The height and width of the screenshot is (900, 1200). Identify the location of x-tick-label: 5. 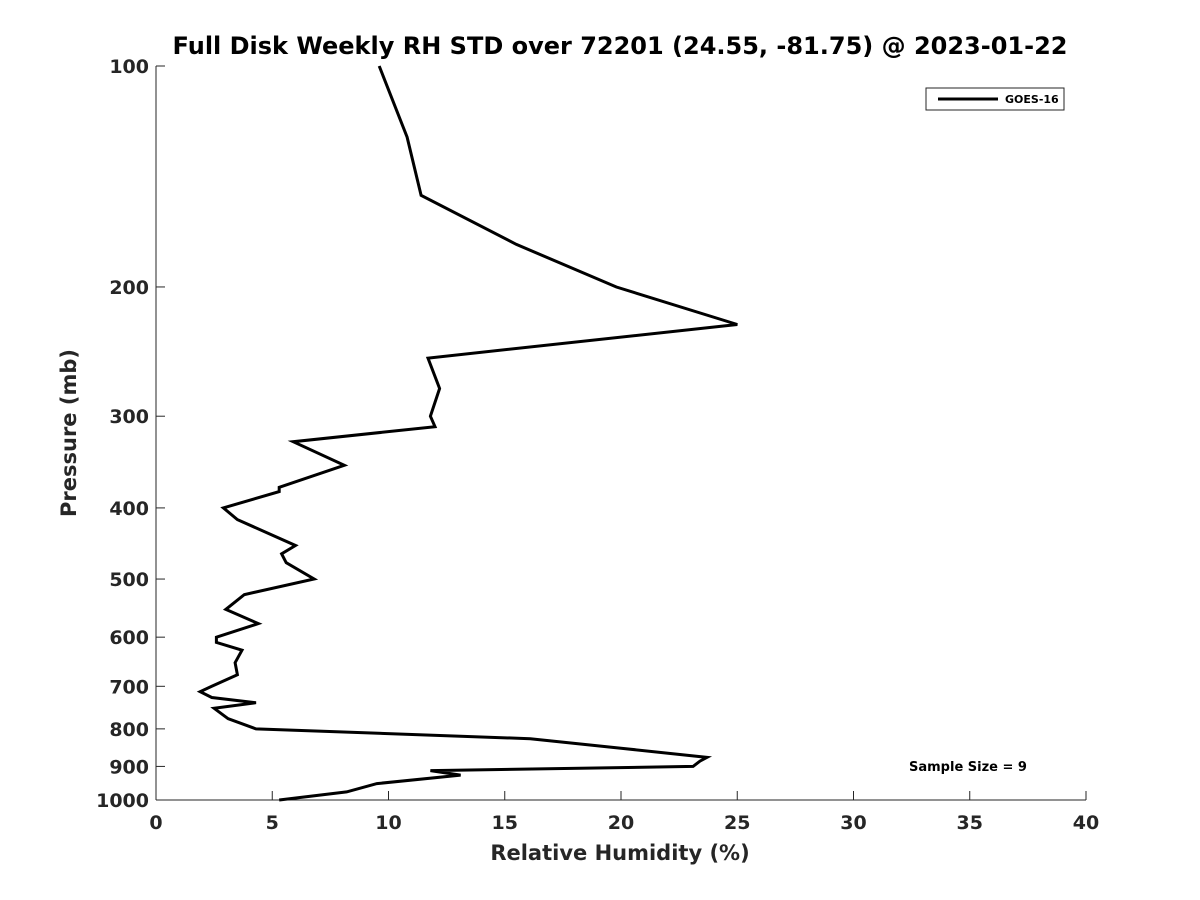
(272, 823).